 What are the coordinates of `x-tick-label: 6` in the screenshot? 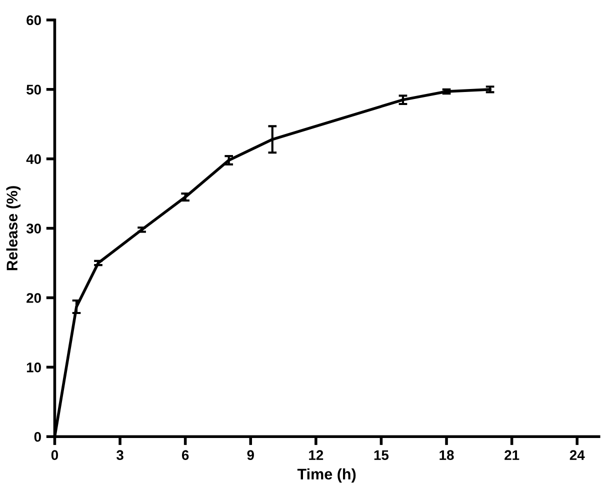 It's located at (185, 455).